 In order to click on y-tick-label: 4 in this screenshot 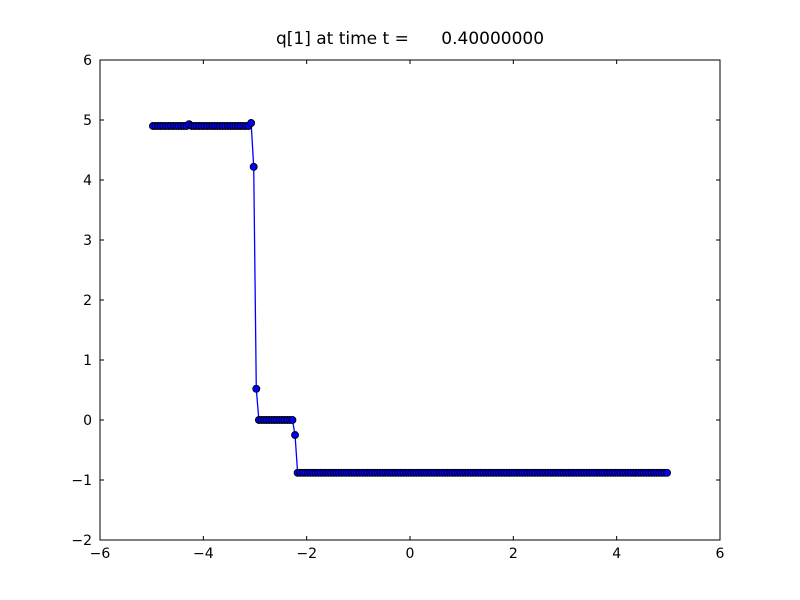, I will do `click(87, 181)`.